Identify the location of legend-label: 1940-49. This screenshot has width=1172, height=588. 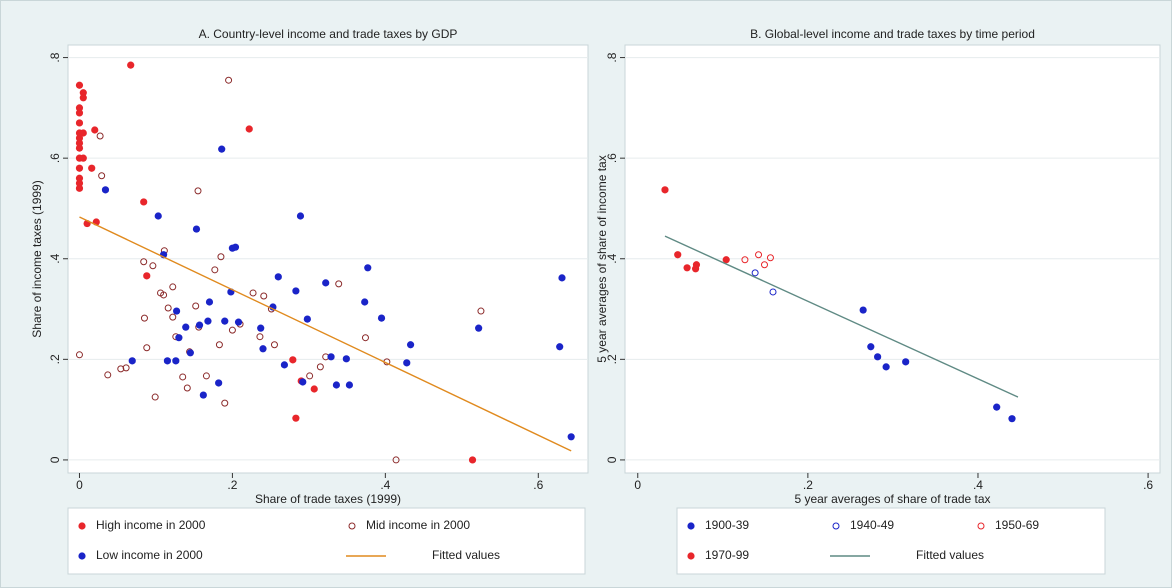
(872, 525).